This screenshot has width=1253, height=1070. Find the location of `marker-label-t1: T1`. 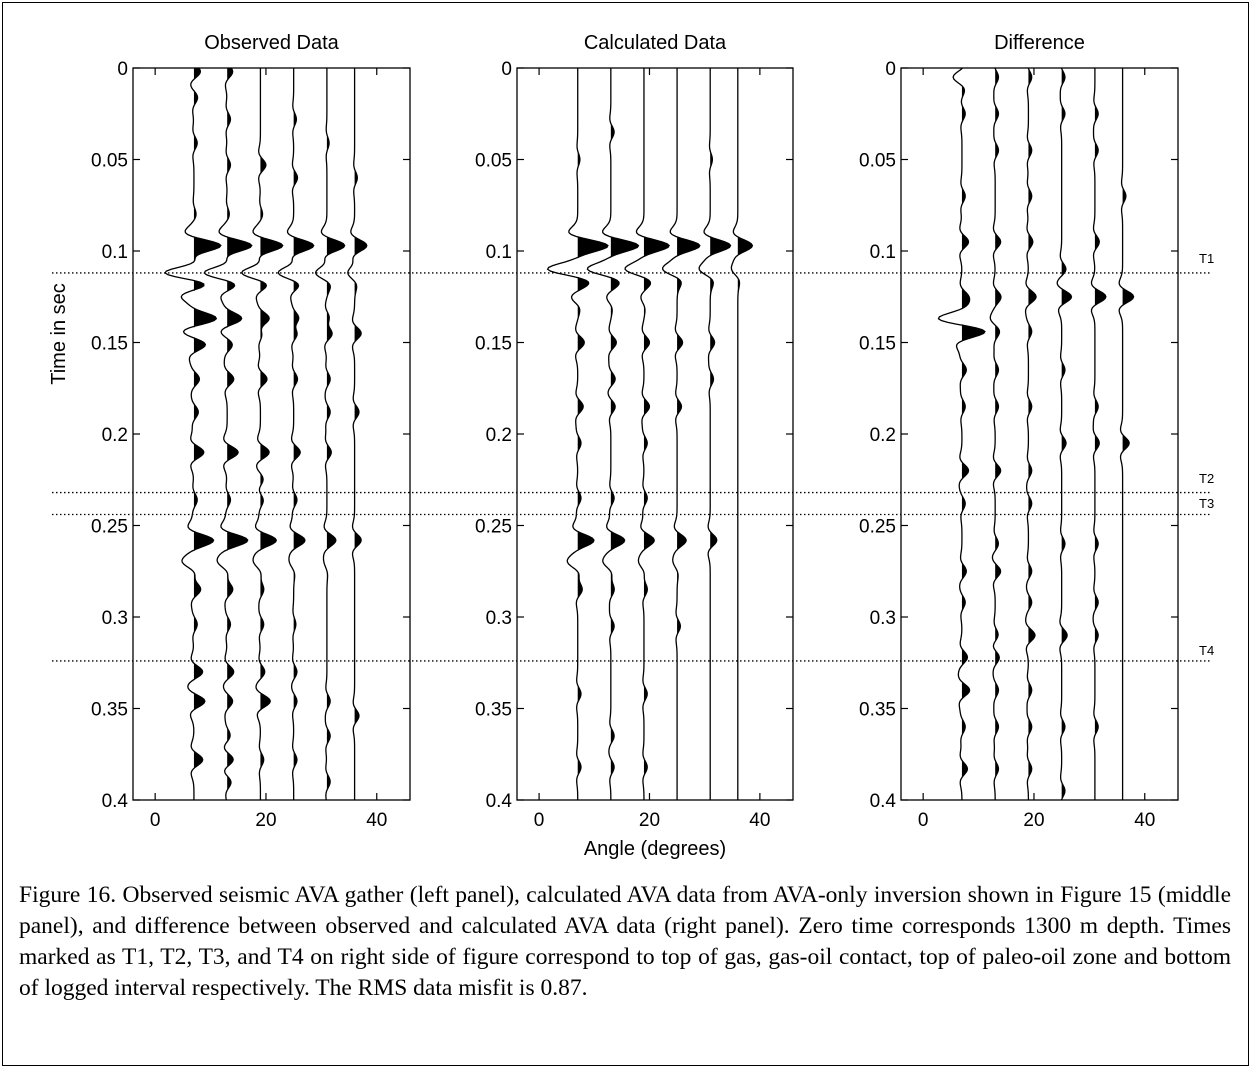

marker-label-t1: T1 is located at coordinates (1206, 258).